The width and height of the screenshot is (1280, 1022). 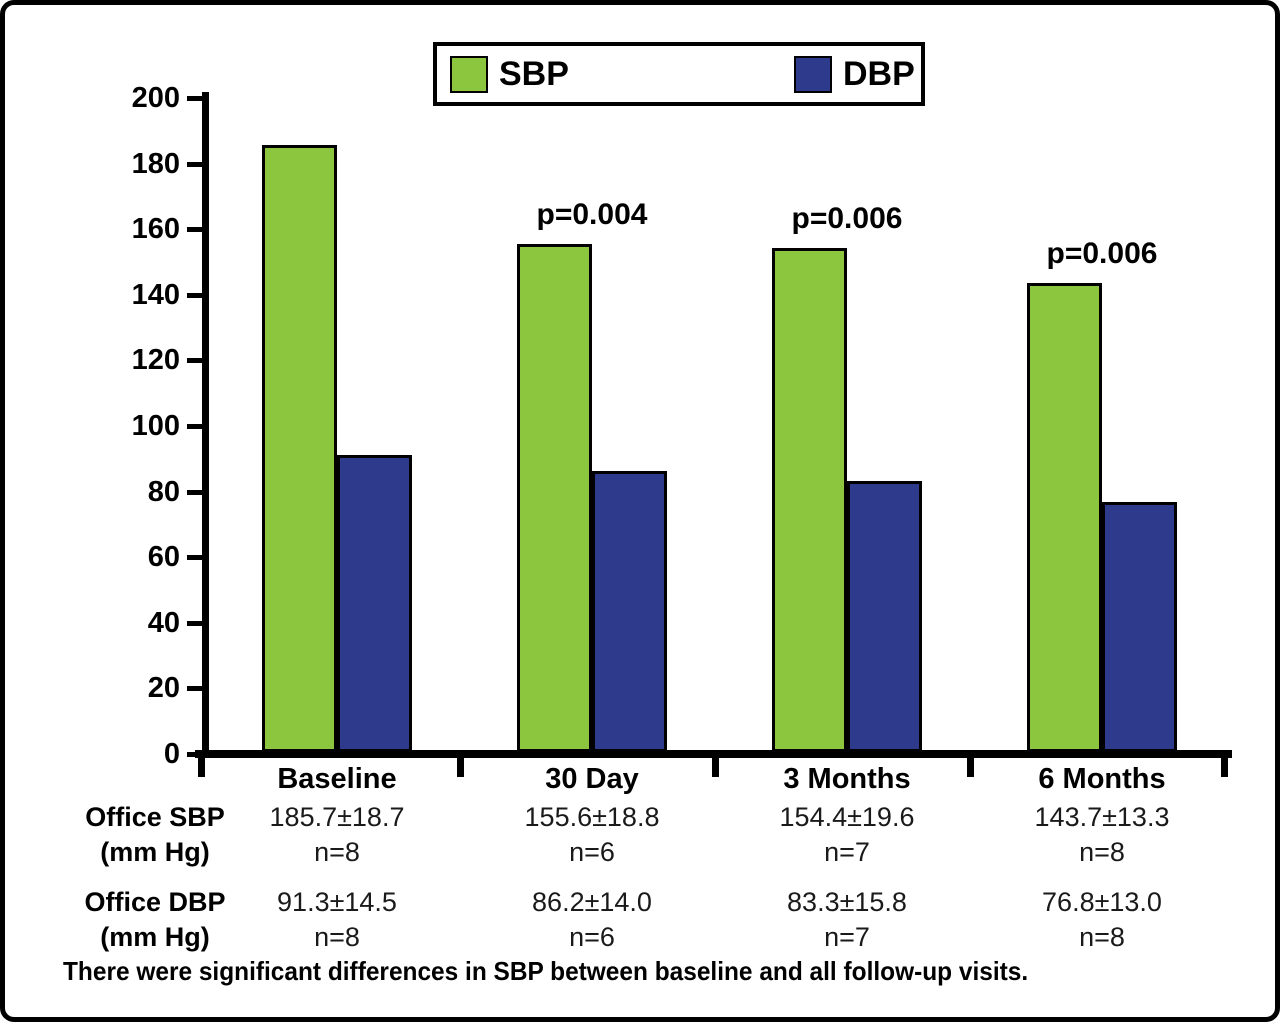 I want to click on legend-item-dbp: DBP, so click(x=854, y=74).